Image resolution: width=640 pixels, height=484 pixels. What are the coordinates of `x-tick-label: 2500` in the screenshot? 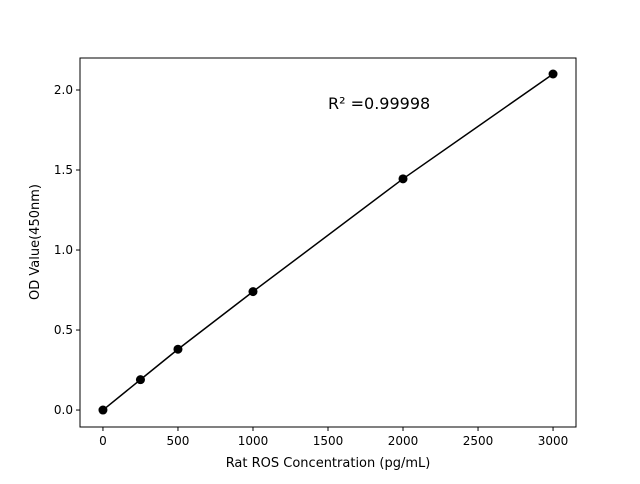 It's located at (478, 441).